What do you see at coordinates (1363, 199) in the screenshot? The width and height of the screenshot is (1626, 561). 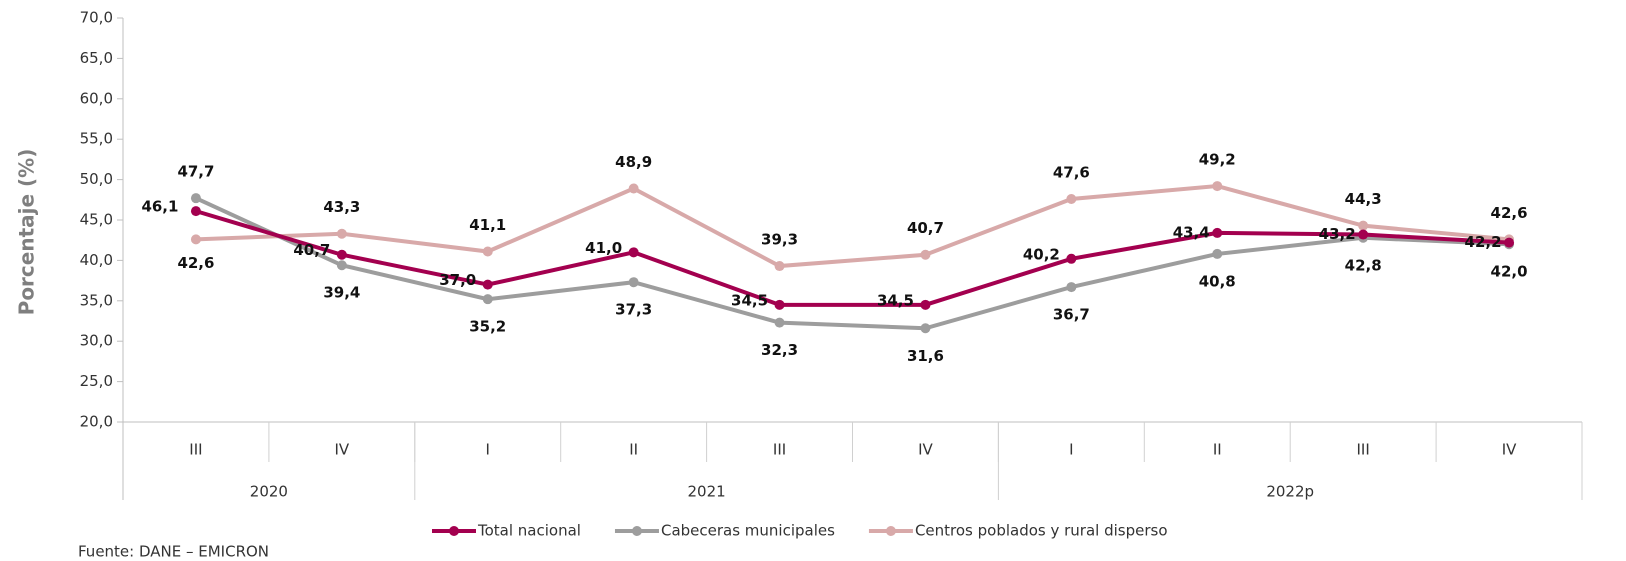 I see `data-label: 44,3` at bounding box center [1363, 199].